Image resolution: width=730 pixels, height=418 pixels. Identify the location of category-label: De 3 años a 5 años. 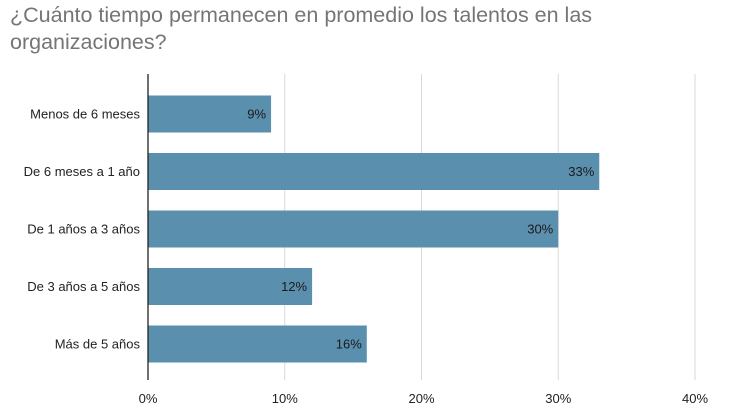
(83, 286).